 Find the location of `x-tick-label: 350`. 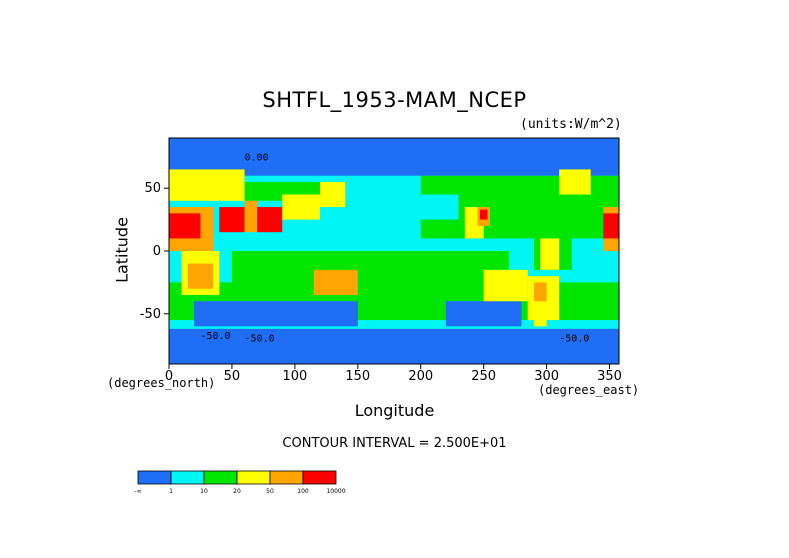

x-tick-label: 350 is located at coordinates (609, 376).